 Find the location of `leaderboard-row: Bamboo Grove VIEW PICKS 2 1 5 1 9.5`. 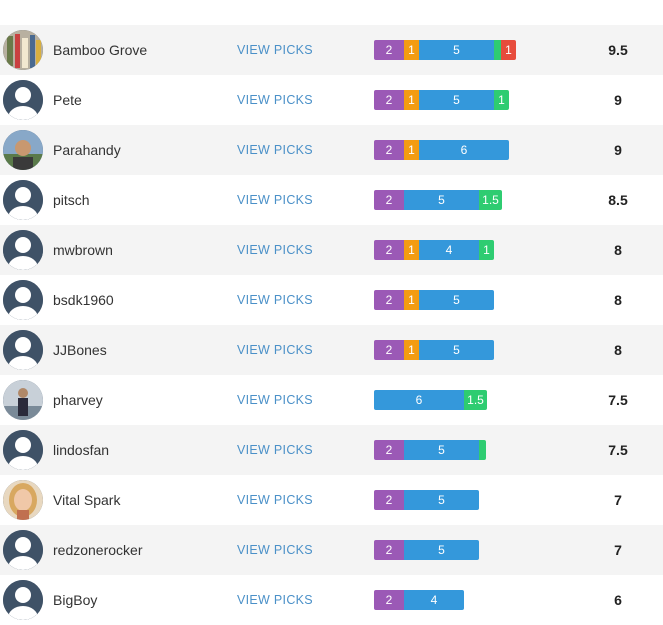

leaderboard-row: Bamboo Grove VIEW PICKS 2 1 5 1 9.5 is located at coordinates (331, 50).